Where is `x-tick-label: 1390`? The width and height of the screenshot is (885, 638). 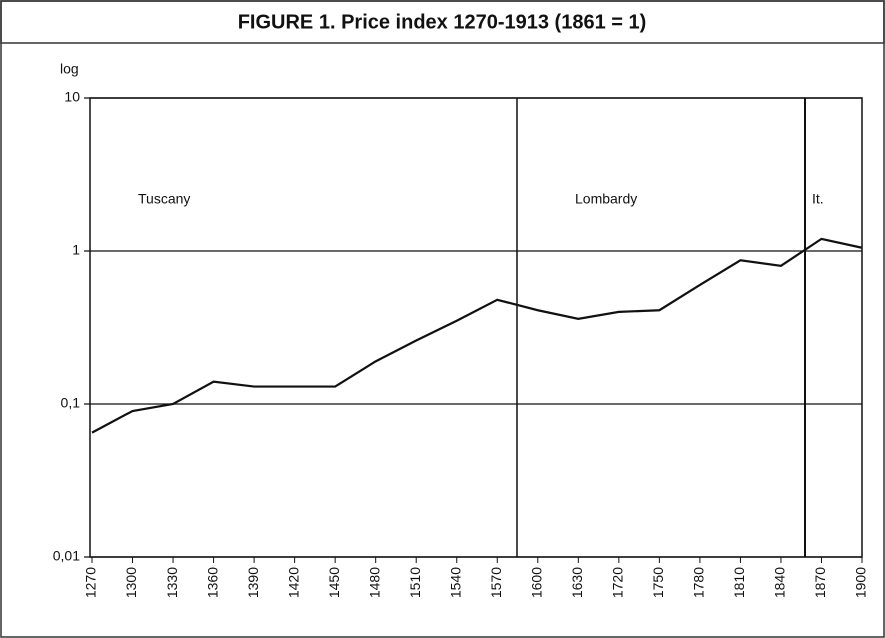
x-tick-label: 1390 is located at coordinates (253, 582).